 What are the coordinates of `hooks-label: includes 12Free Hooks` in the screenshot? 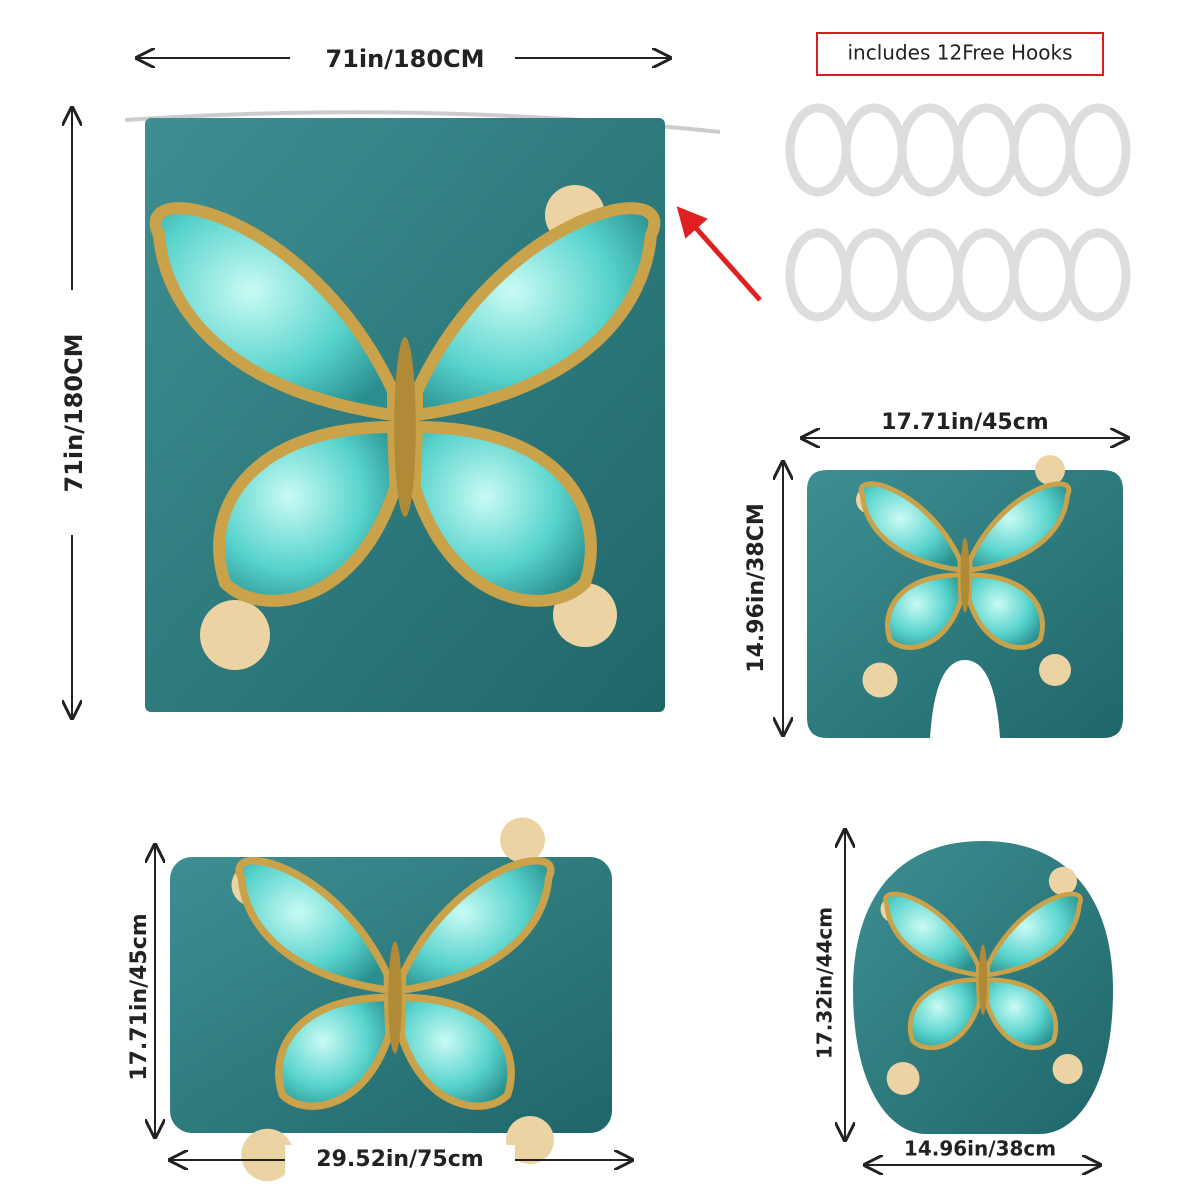 It's located at (960, 53).